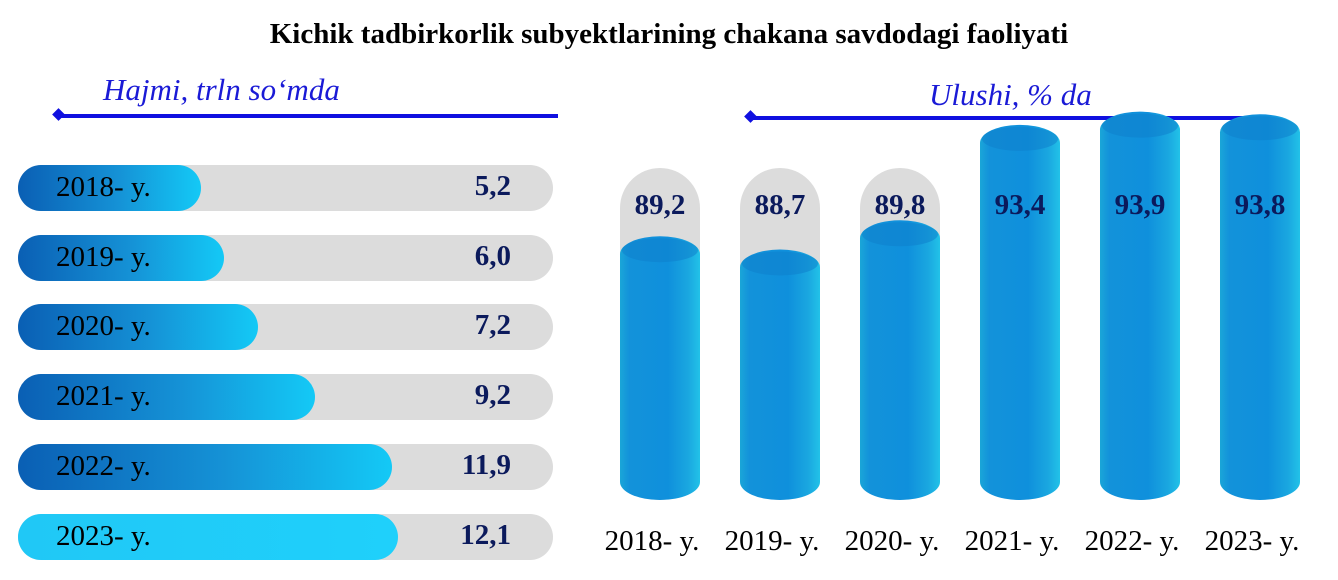 This screenshot has width=1338, height=580. I want to click on share-bar-year-label: 2020- y., so click(892, 541).